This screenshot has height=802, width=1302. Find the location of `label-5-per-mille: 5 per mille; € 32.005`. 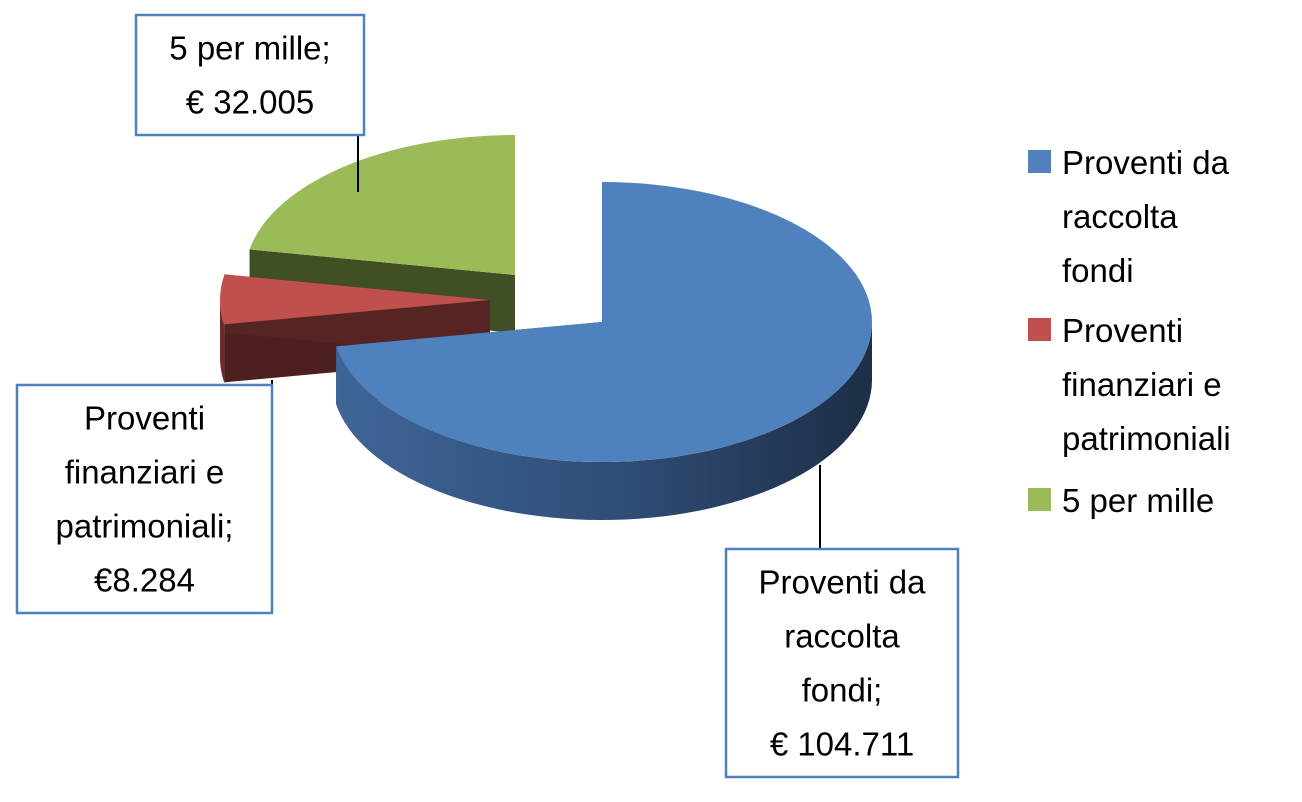

label-5-per-mille: 5 per mille; € 32.005 is located at coordinates (250, 102).